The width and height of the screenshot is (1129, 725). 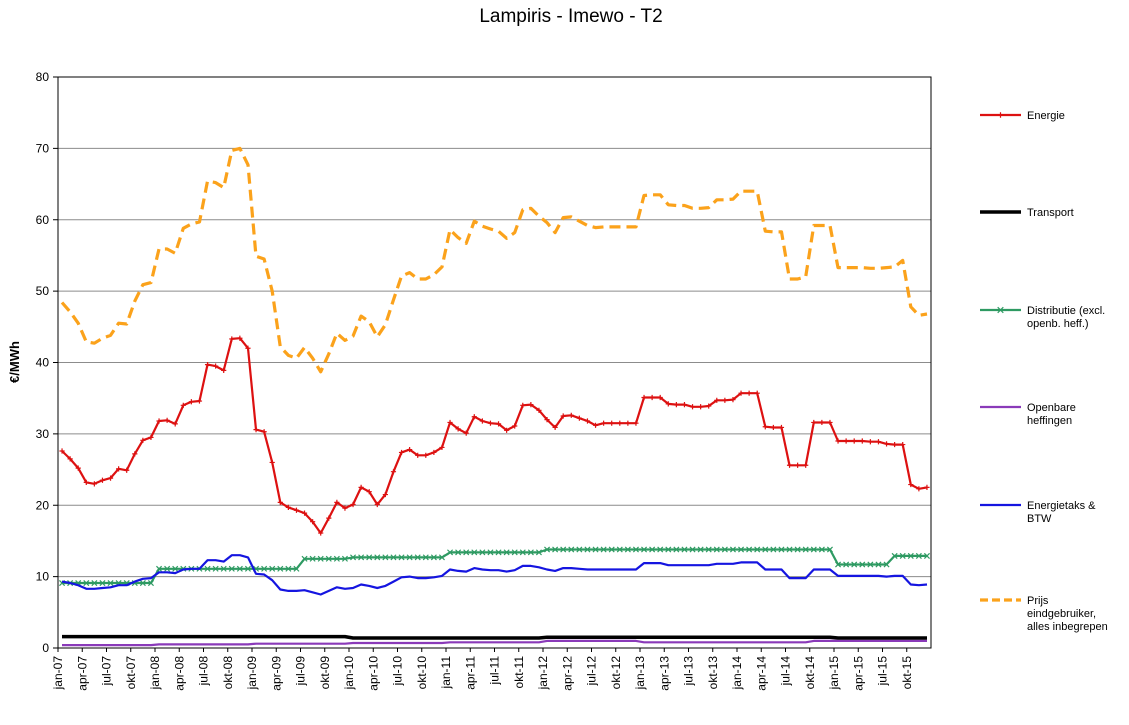 I want to click on legend-label: Energie, so click(x=1046, y=116).